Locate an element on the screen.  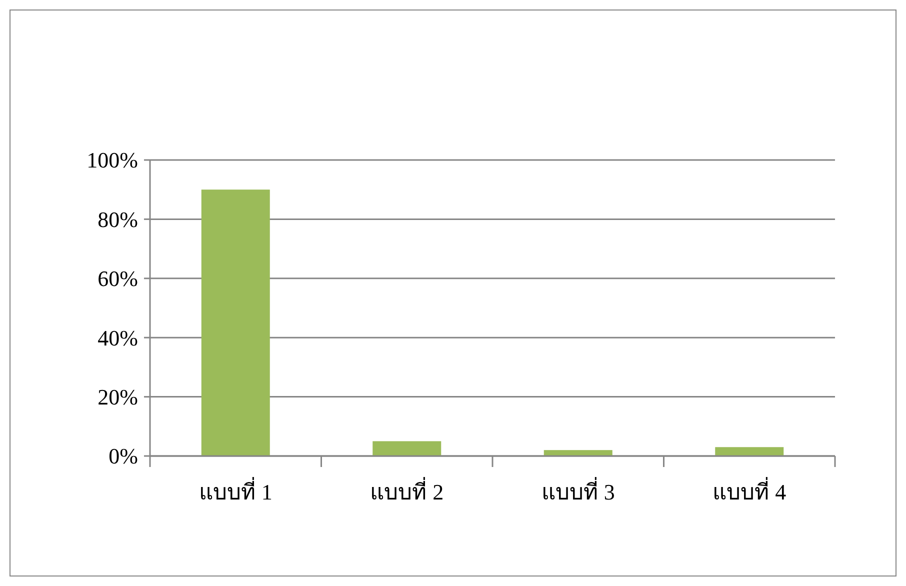
y-tick-label: 0% is located at coordinates (123, 456).